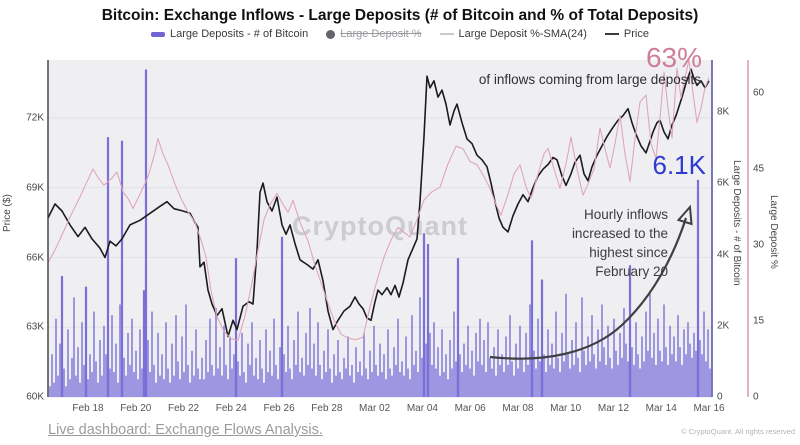  I want to click on axis-tick-label: 8K, so click(723, 112).